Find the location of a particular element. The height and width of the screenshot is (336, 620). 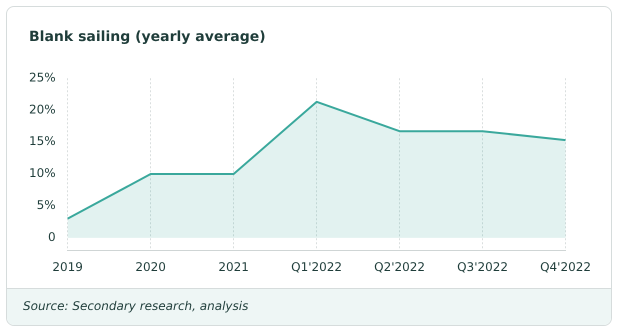

x-tick-label: 2019 is located at coordinates (67, 267).